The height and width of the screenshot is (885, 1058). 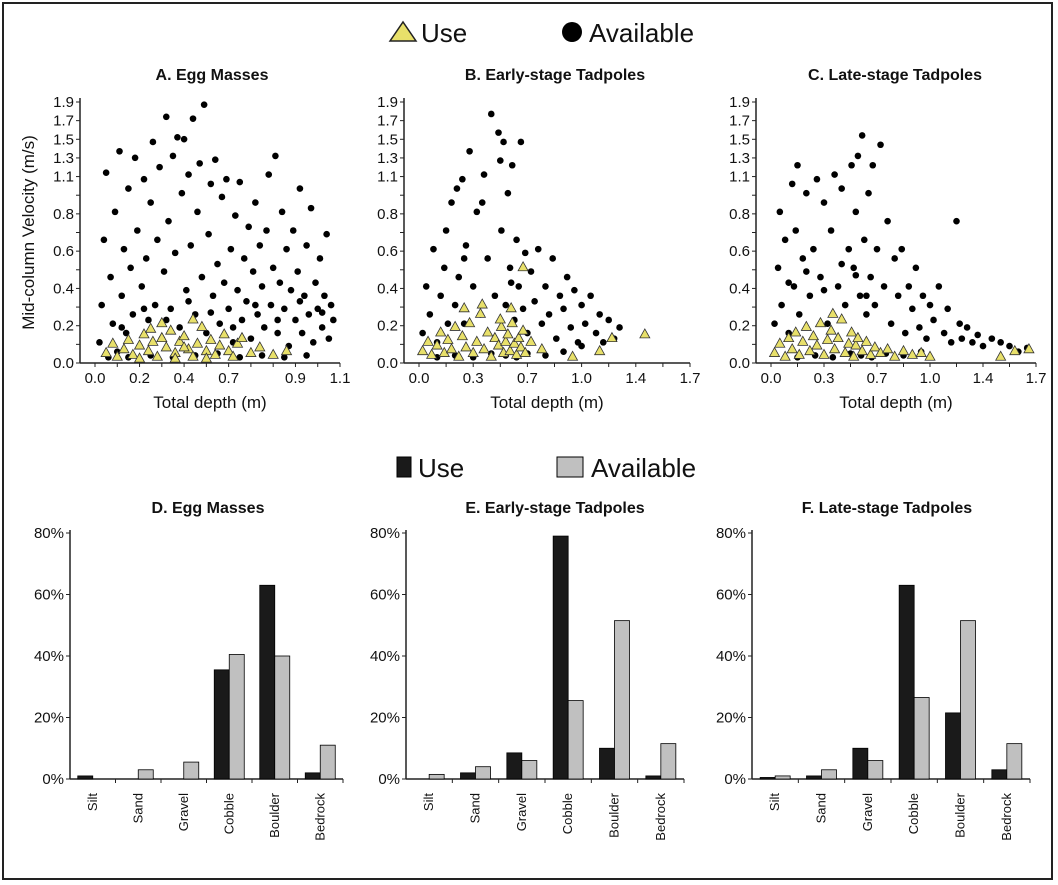 I want to click on x-tick-label: 1.4, so click(x=635, y=378).